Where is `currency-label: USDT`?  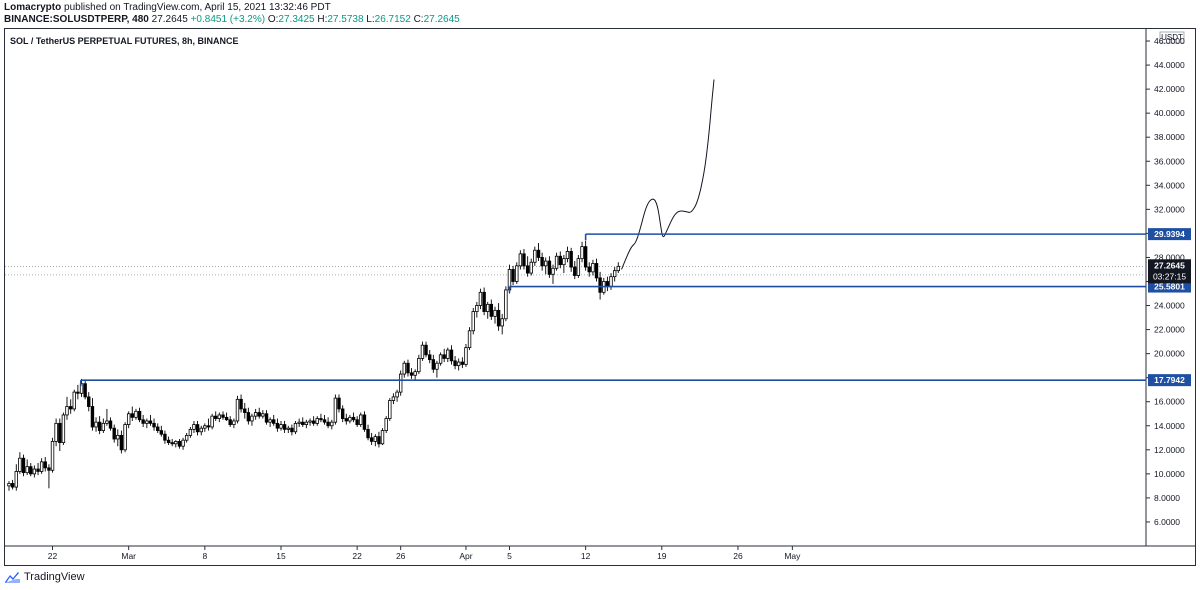 currency-label: USDT is located at coordinates (1172, 37).